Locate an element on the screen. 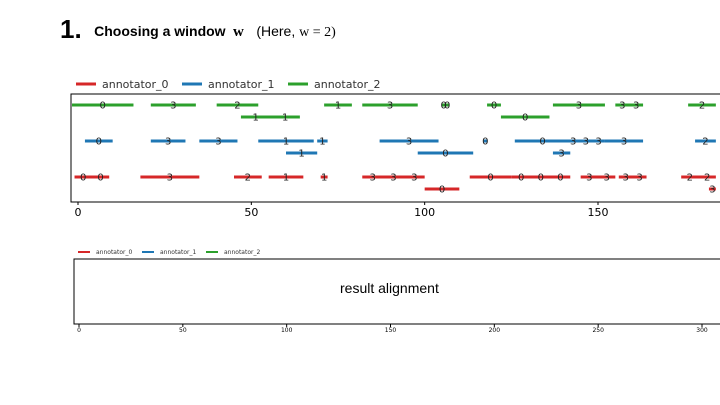 This screenshot has width=720, height=405. result-alignment-label: result alignment is located at coordinates (389, 288).